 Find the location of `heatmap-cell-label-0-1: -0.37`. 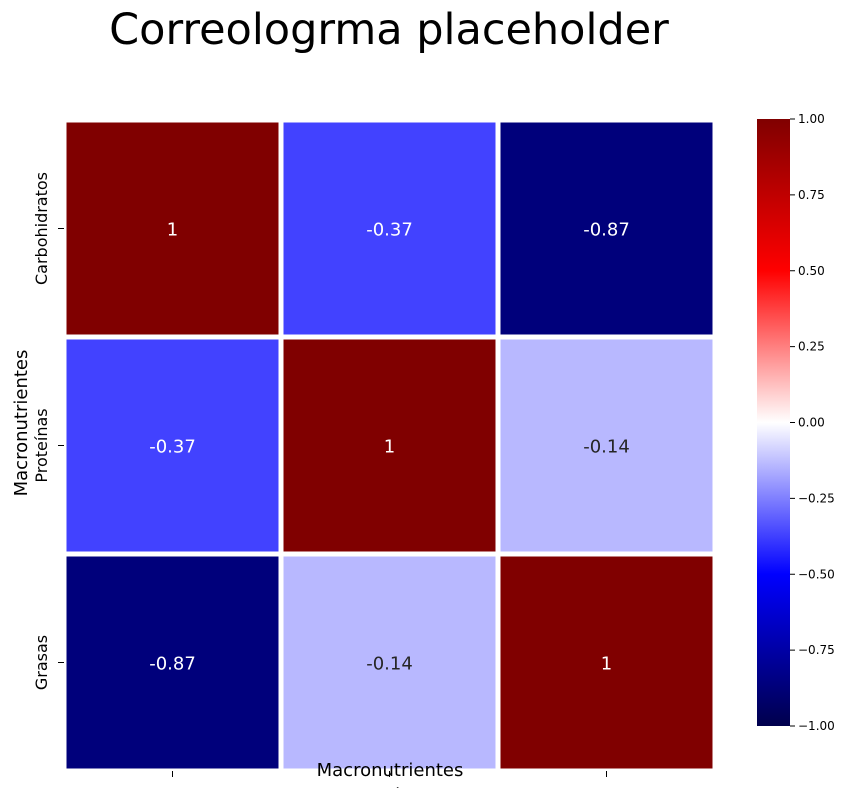

heatmap-cell-label-0-1: -0.37 is located at coordinates (389, 230).